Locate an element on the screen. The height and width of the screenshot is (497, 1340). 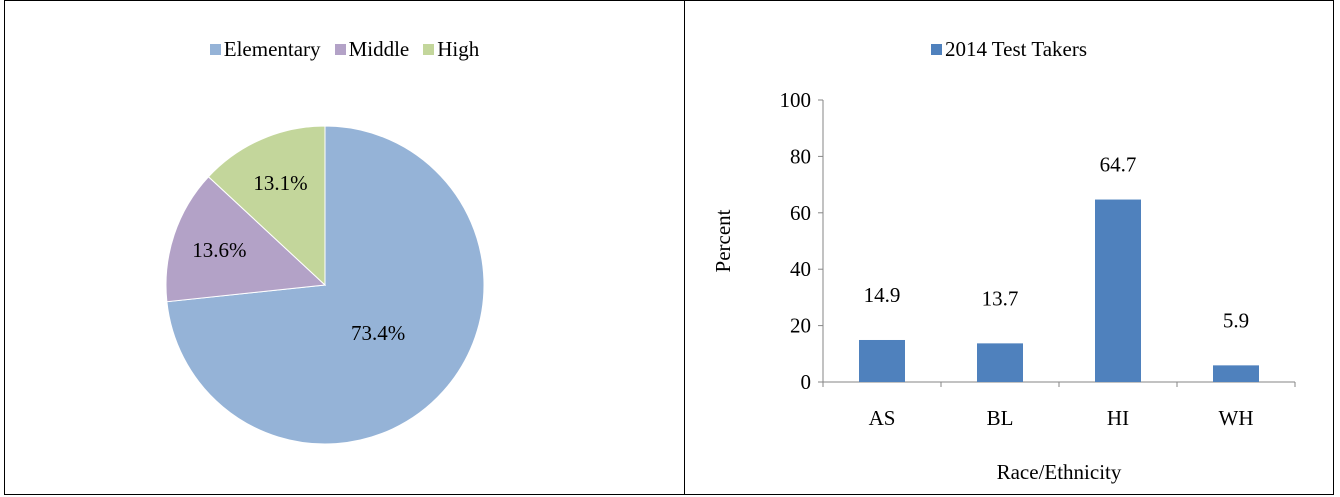
bar-legend: 2014 Test Takers is located at coordinates (1009, 49).